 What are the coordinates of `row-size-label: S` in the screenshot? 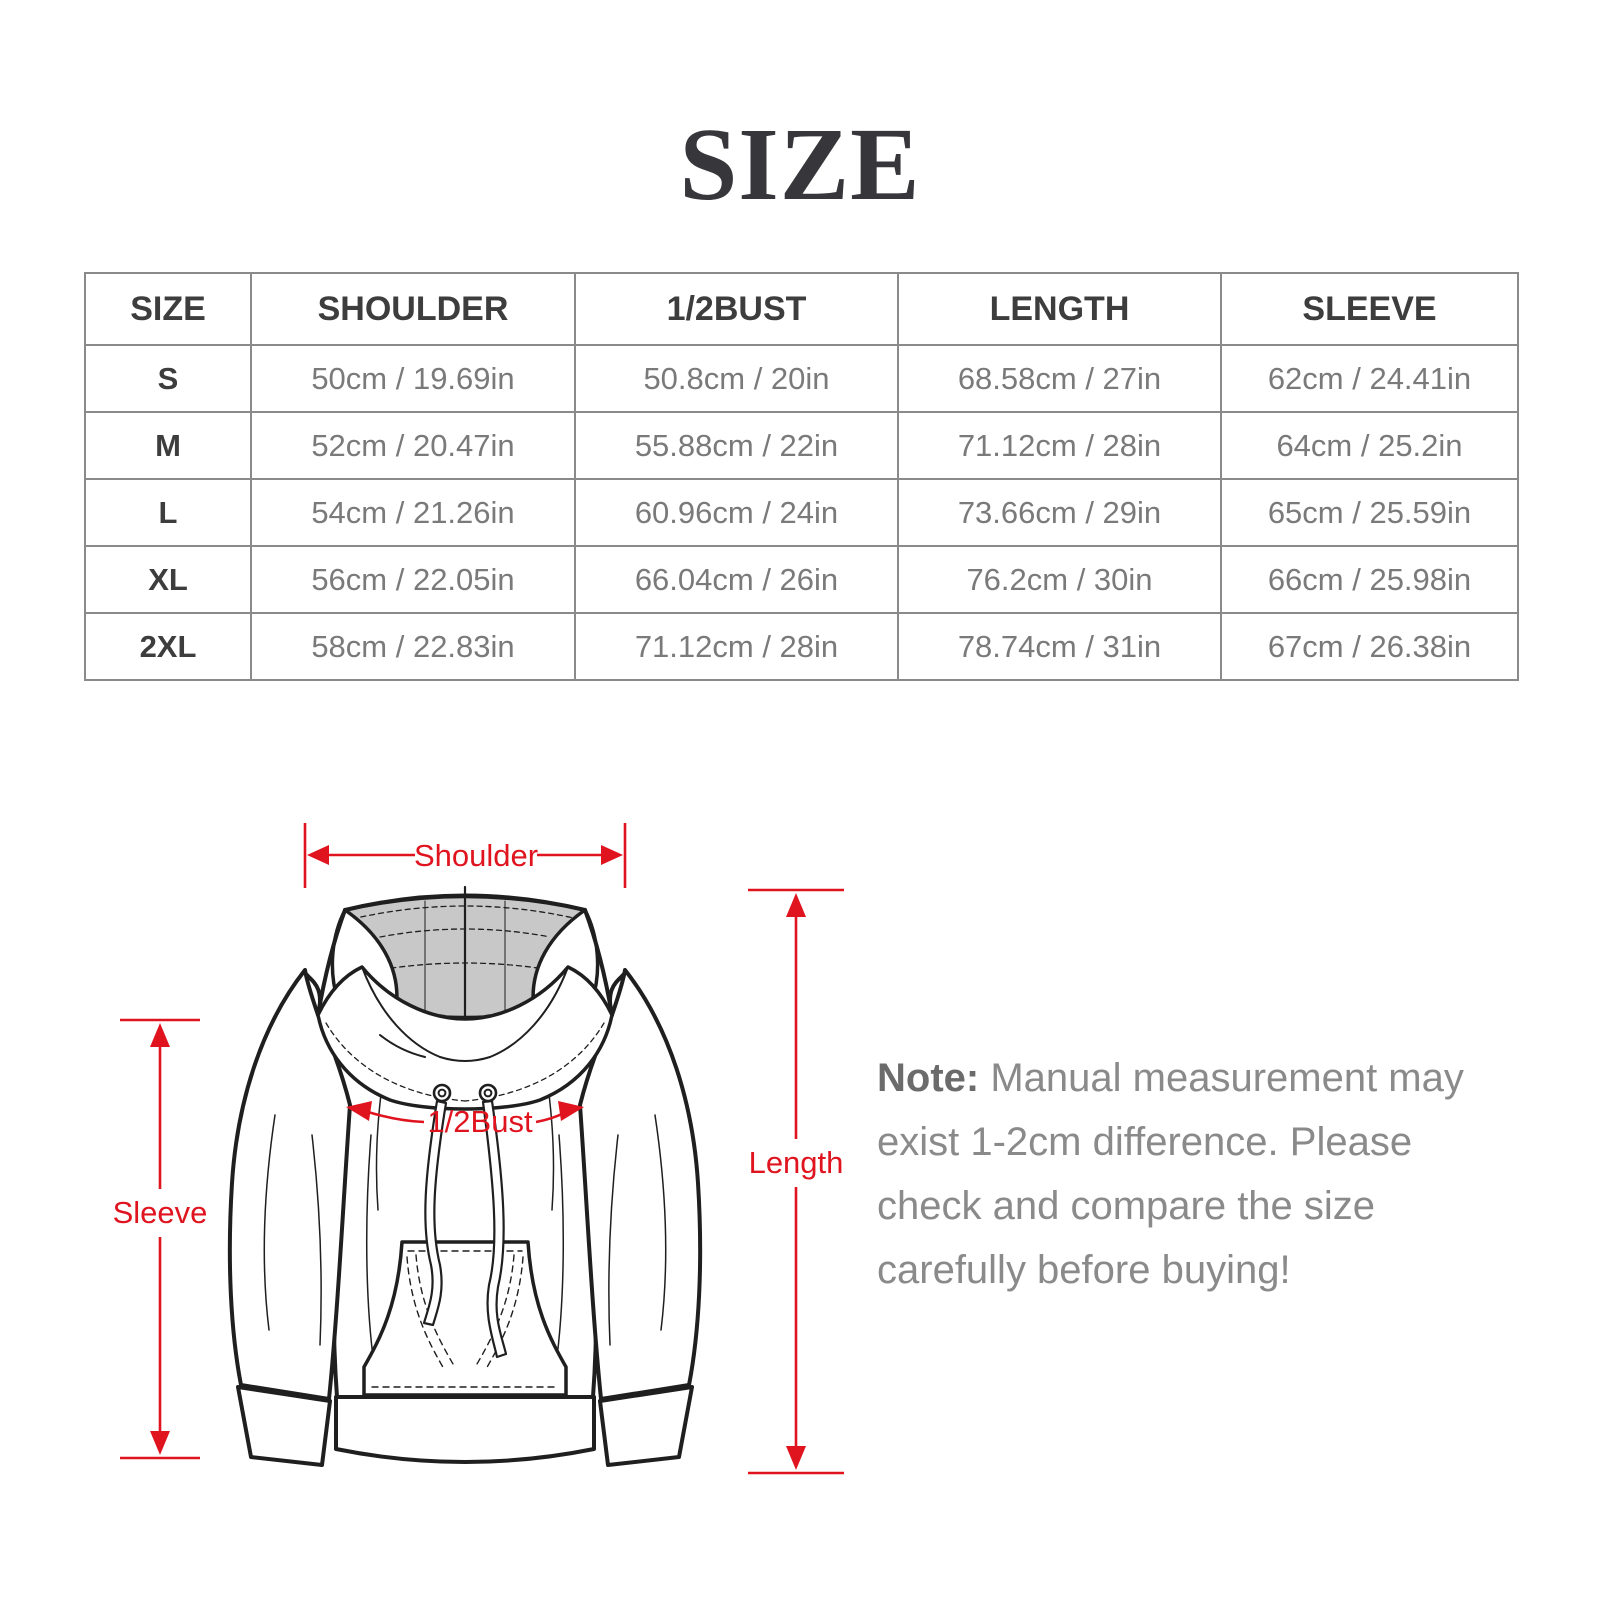 It's located at (168, 378).